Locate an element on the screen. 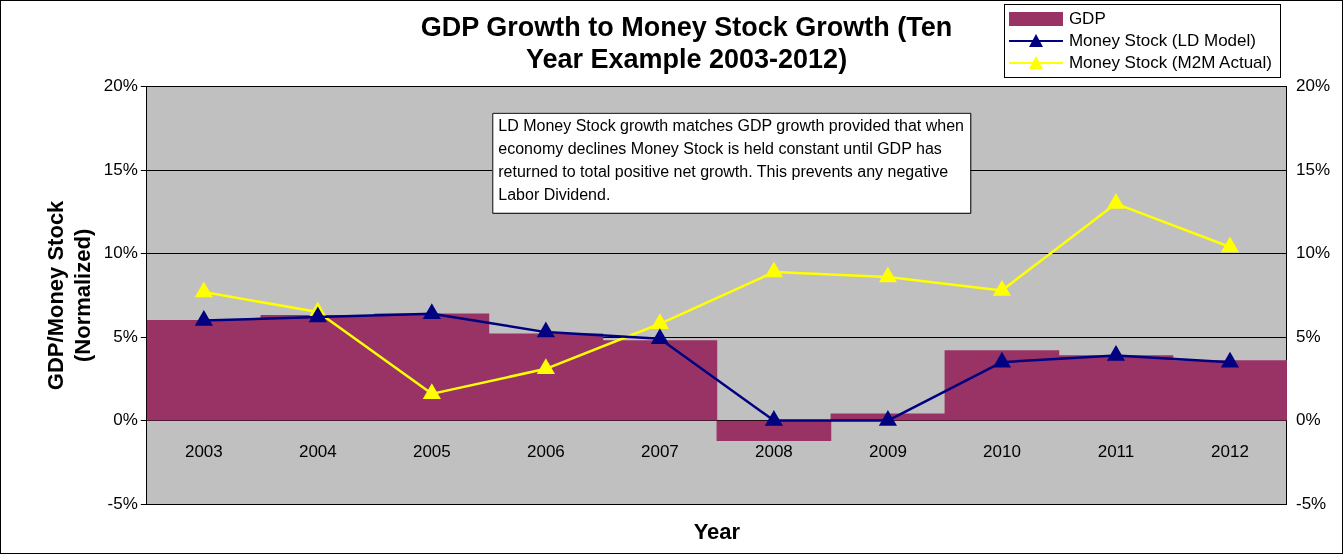 Image resolution: width=1343 pixels, height=554 pixels. x-tick-label: 2012 is located at coordinates (1230, 452).